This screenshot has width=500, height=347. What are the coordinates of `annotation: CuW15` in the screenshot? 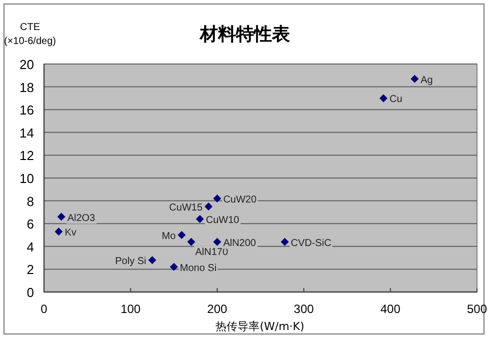 It's located at (186, 208).